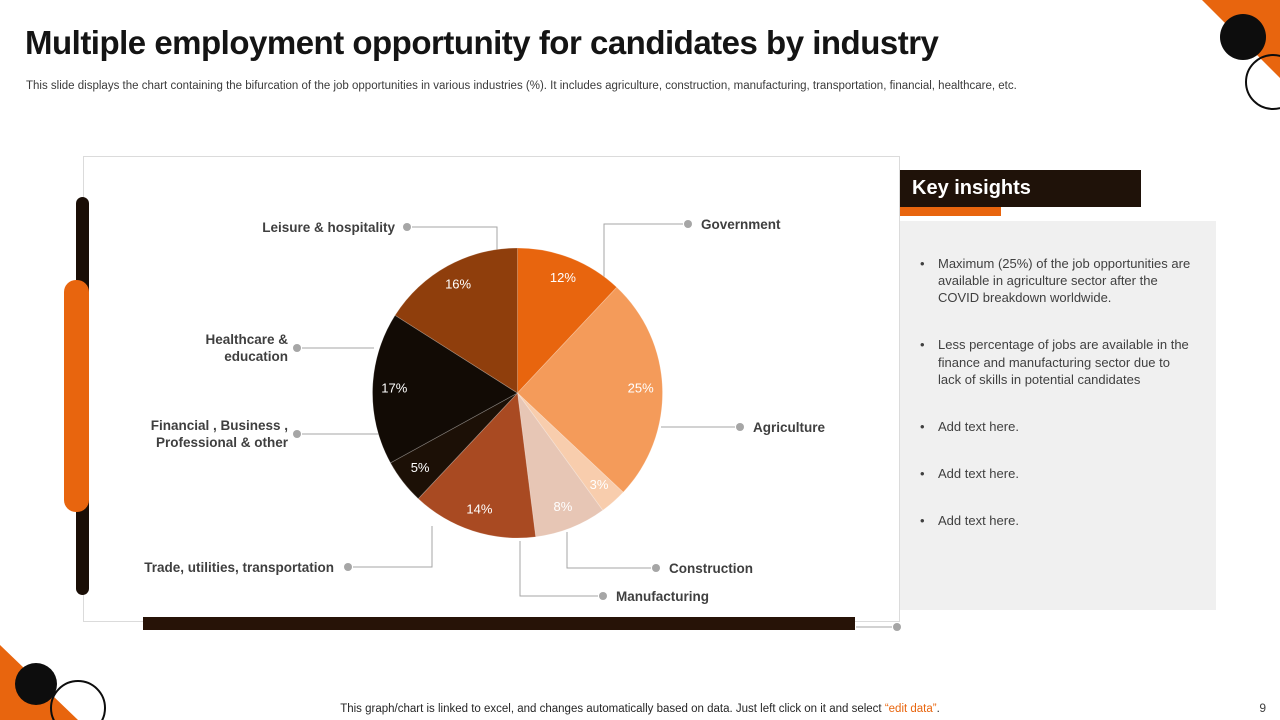  What do you see at coordinates (741, 224) in the screenshot?
I see `pie-label-government: Government` at bounding box center [741, 224].